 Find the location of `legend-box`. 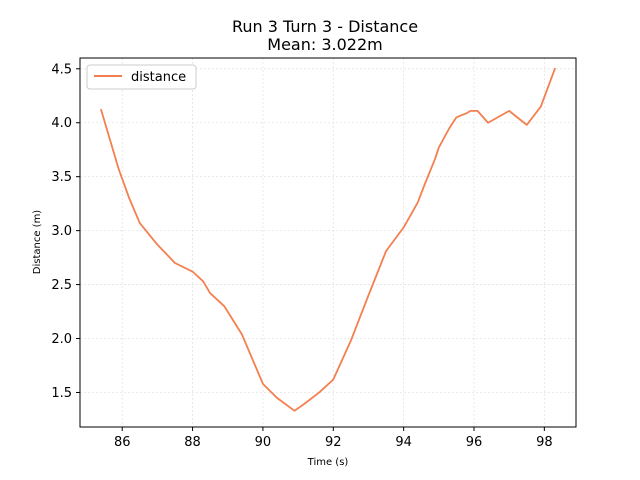

legend-box is located at coordinates (141, 77).